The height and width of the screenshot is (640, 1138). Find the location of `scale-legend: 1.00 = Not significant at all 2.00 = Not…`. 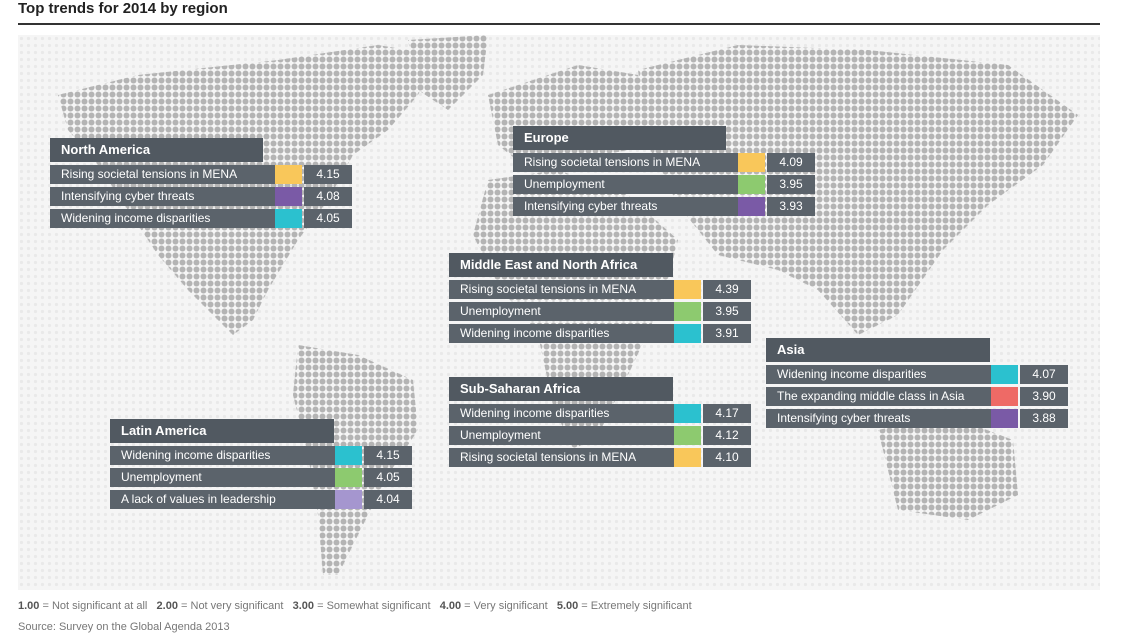

scale-legend: 1.00 = Not significant at all 2.00 = Not… is located at coordinates (355, 606).